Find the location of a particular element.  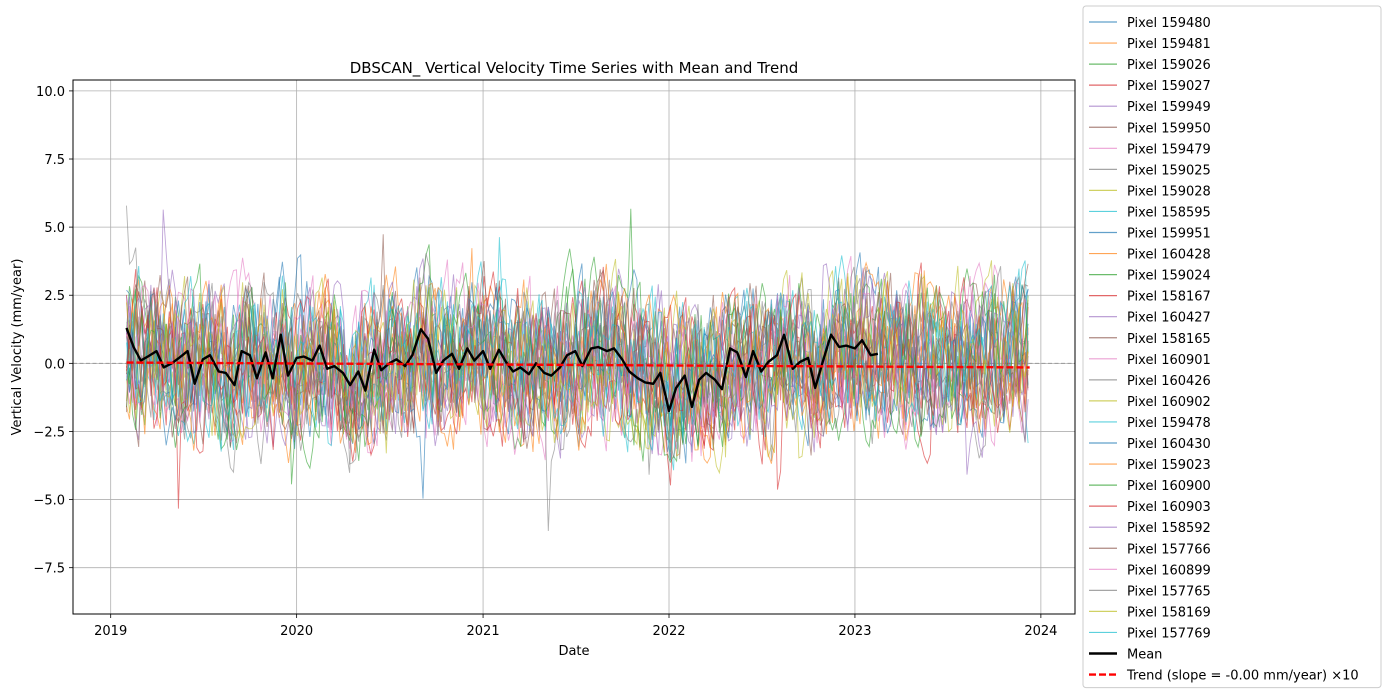

legend-entry: Pixel 159478 is located at coordinates (1169, 423).